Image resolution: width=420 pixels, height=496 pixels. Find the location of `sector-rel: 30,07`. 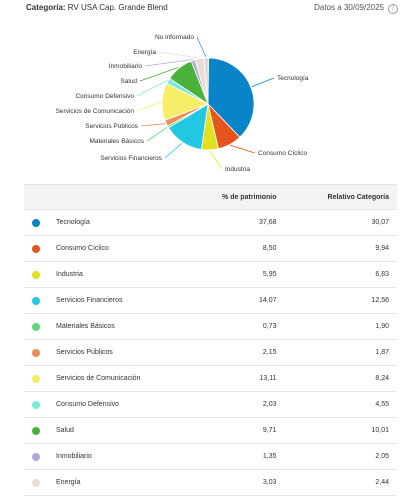

sector-rel: 30,07 is located at coordinates (340, 222).